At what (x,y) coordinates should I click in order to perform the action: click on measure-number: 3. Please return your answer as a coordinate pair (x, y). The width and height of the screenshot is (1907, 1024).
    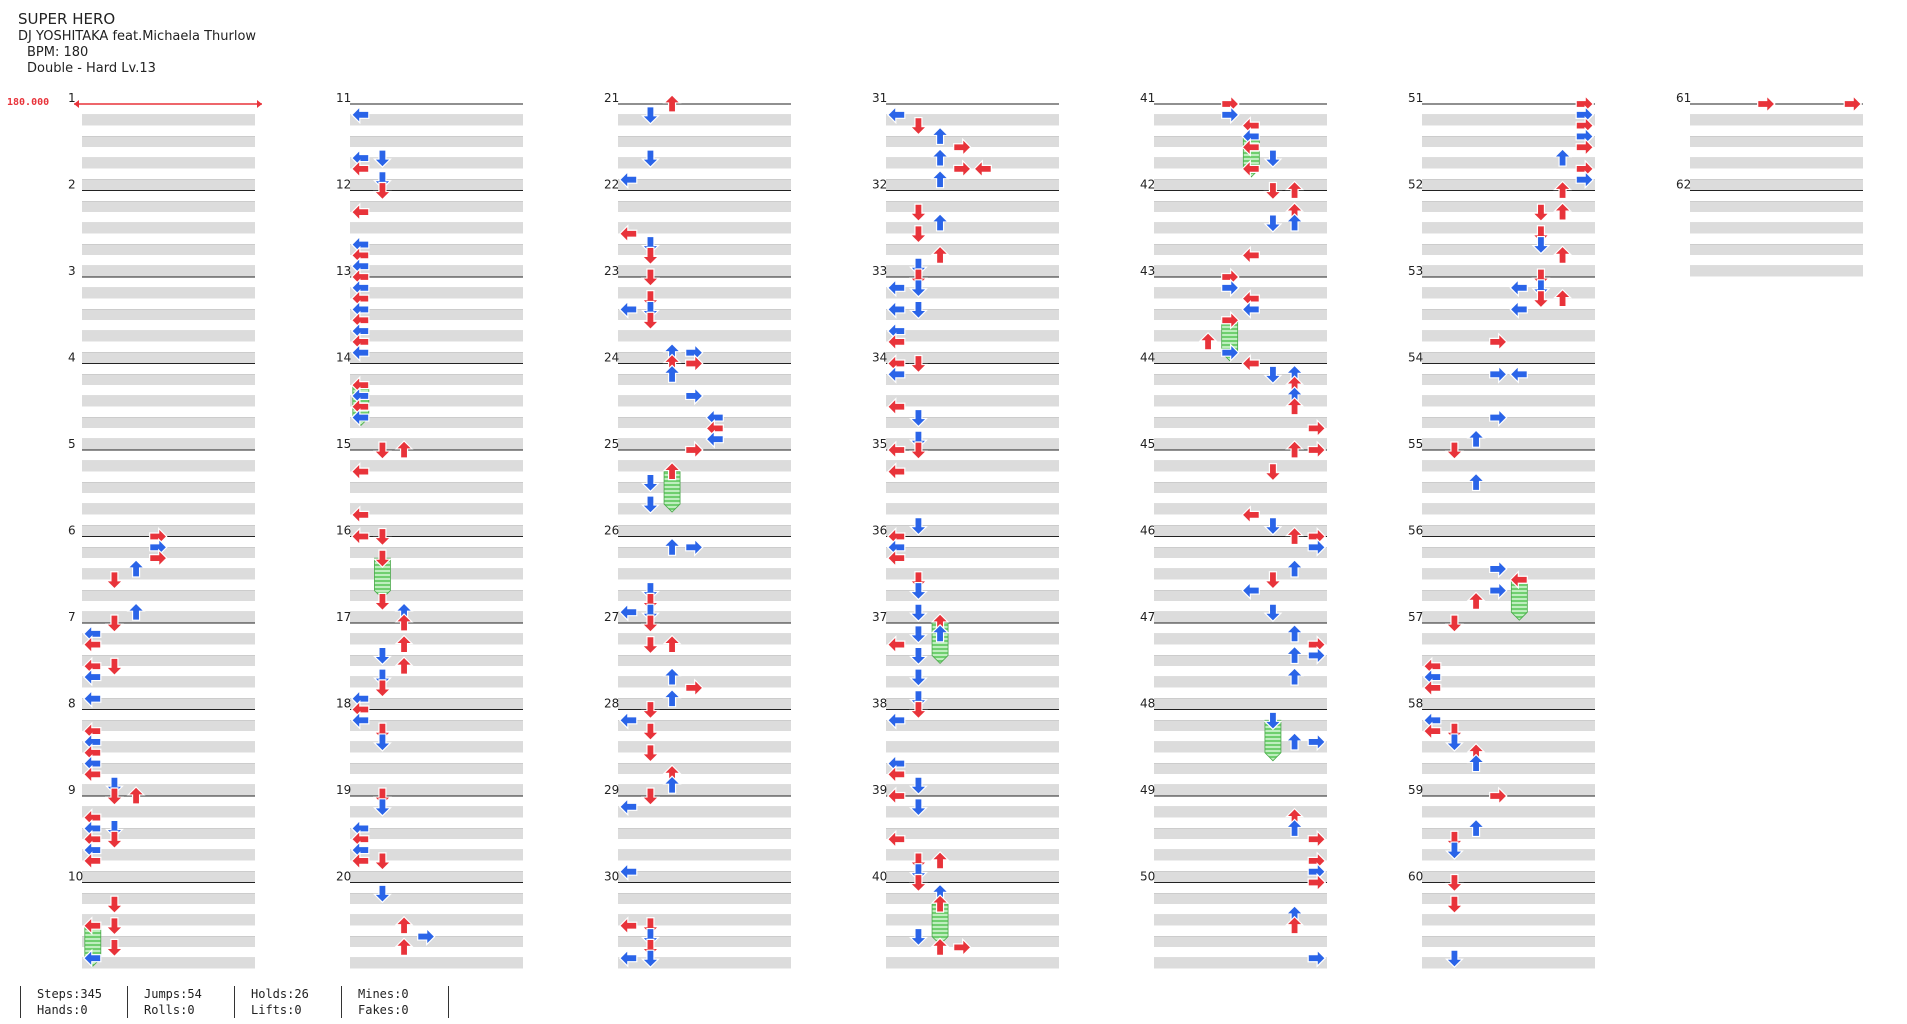
    Looking at the image, I should click on (72, 271).